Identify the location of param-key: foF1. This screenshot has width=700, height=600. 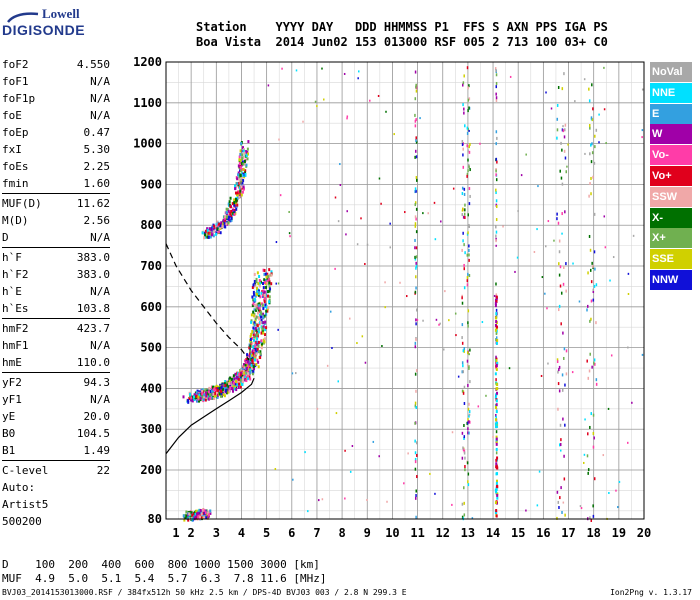
(15, 81).